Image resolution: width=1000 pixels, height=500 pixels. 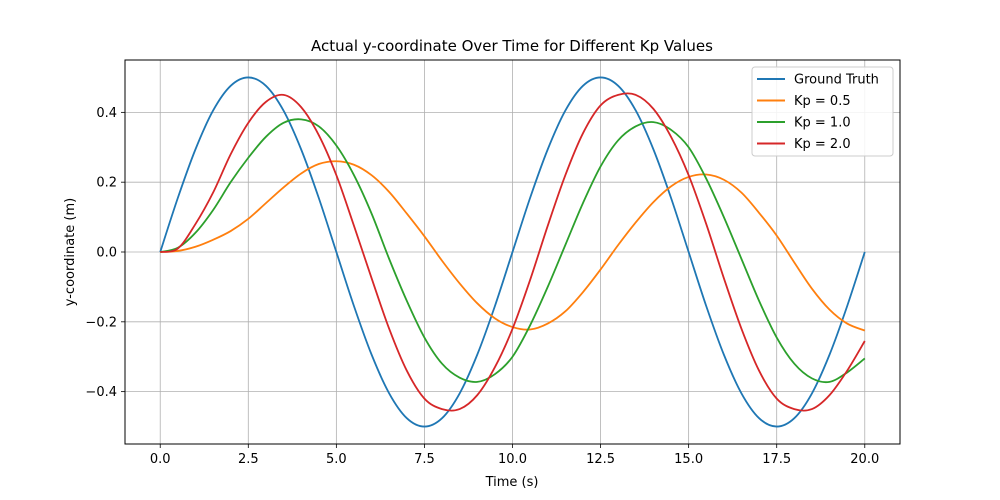 I want to click on x-tick-label: 5.0, so click(x=336, y=459).